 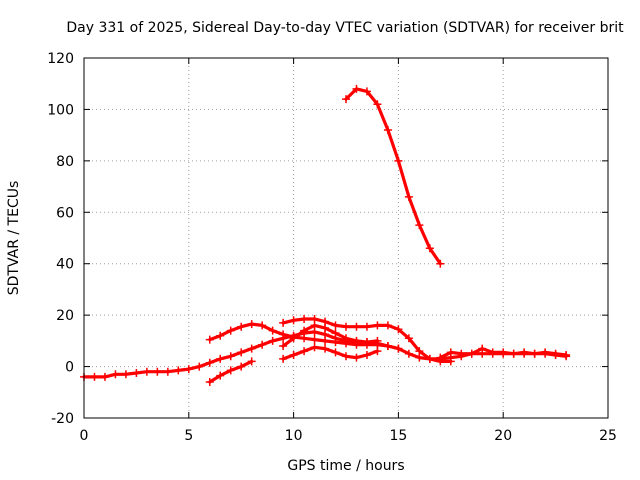 I want to click on x-tick-label: 10, so click(x=294, y=436).